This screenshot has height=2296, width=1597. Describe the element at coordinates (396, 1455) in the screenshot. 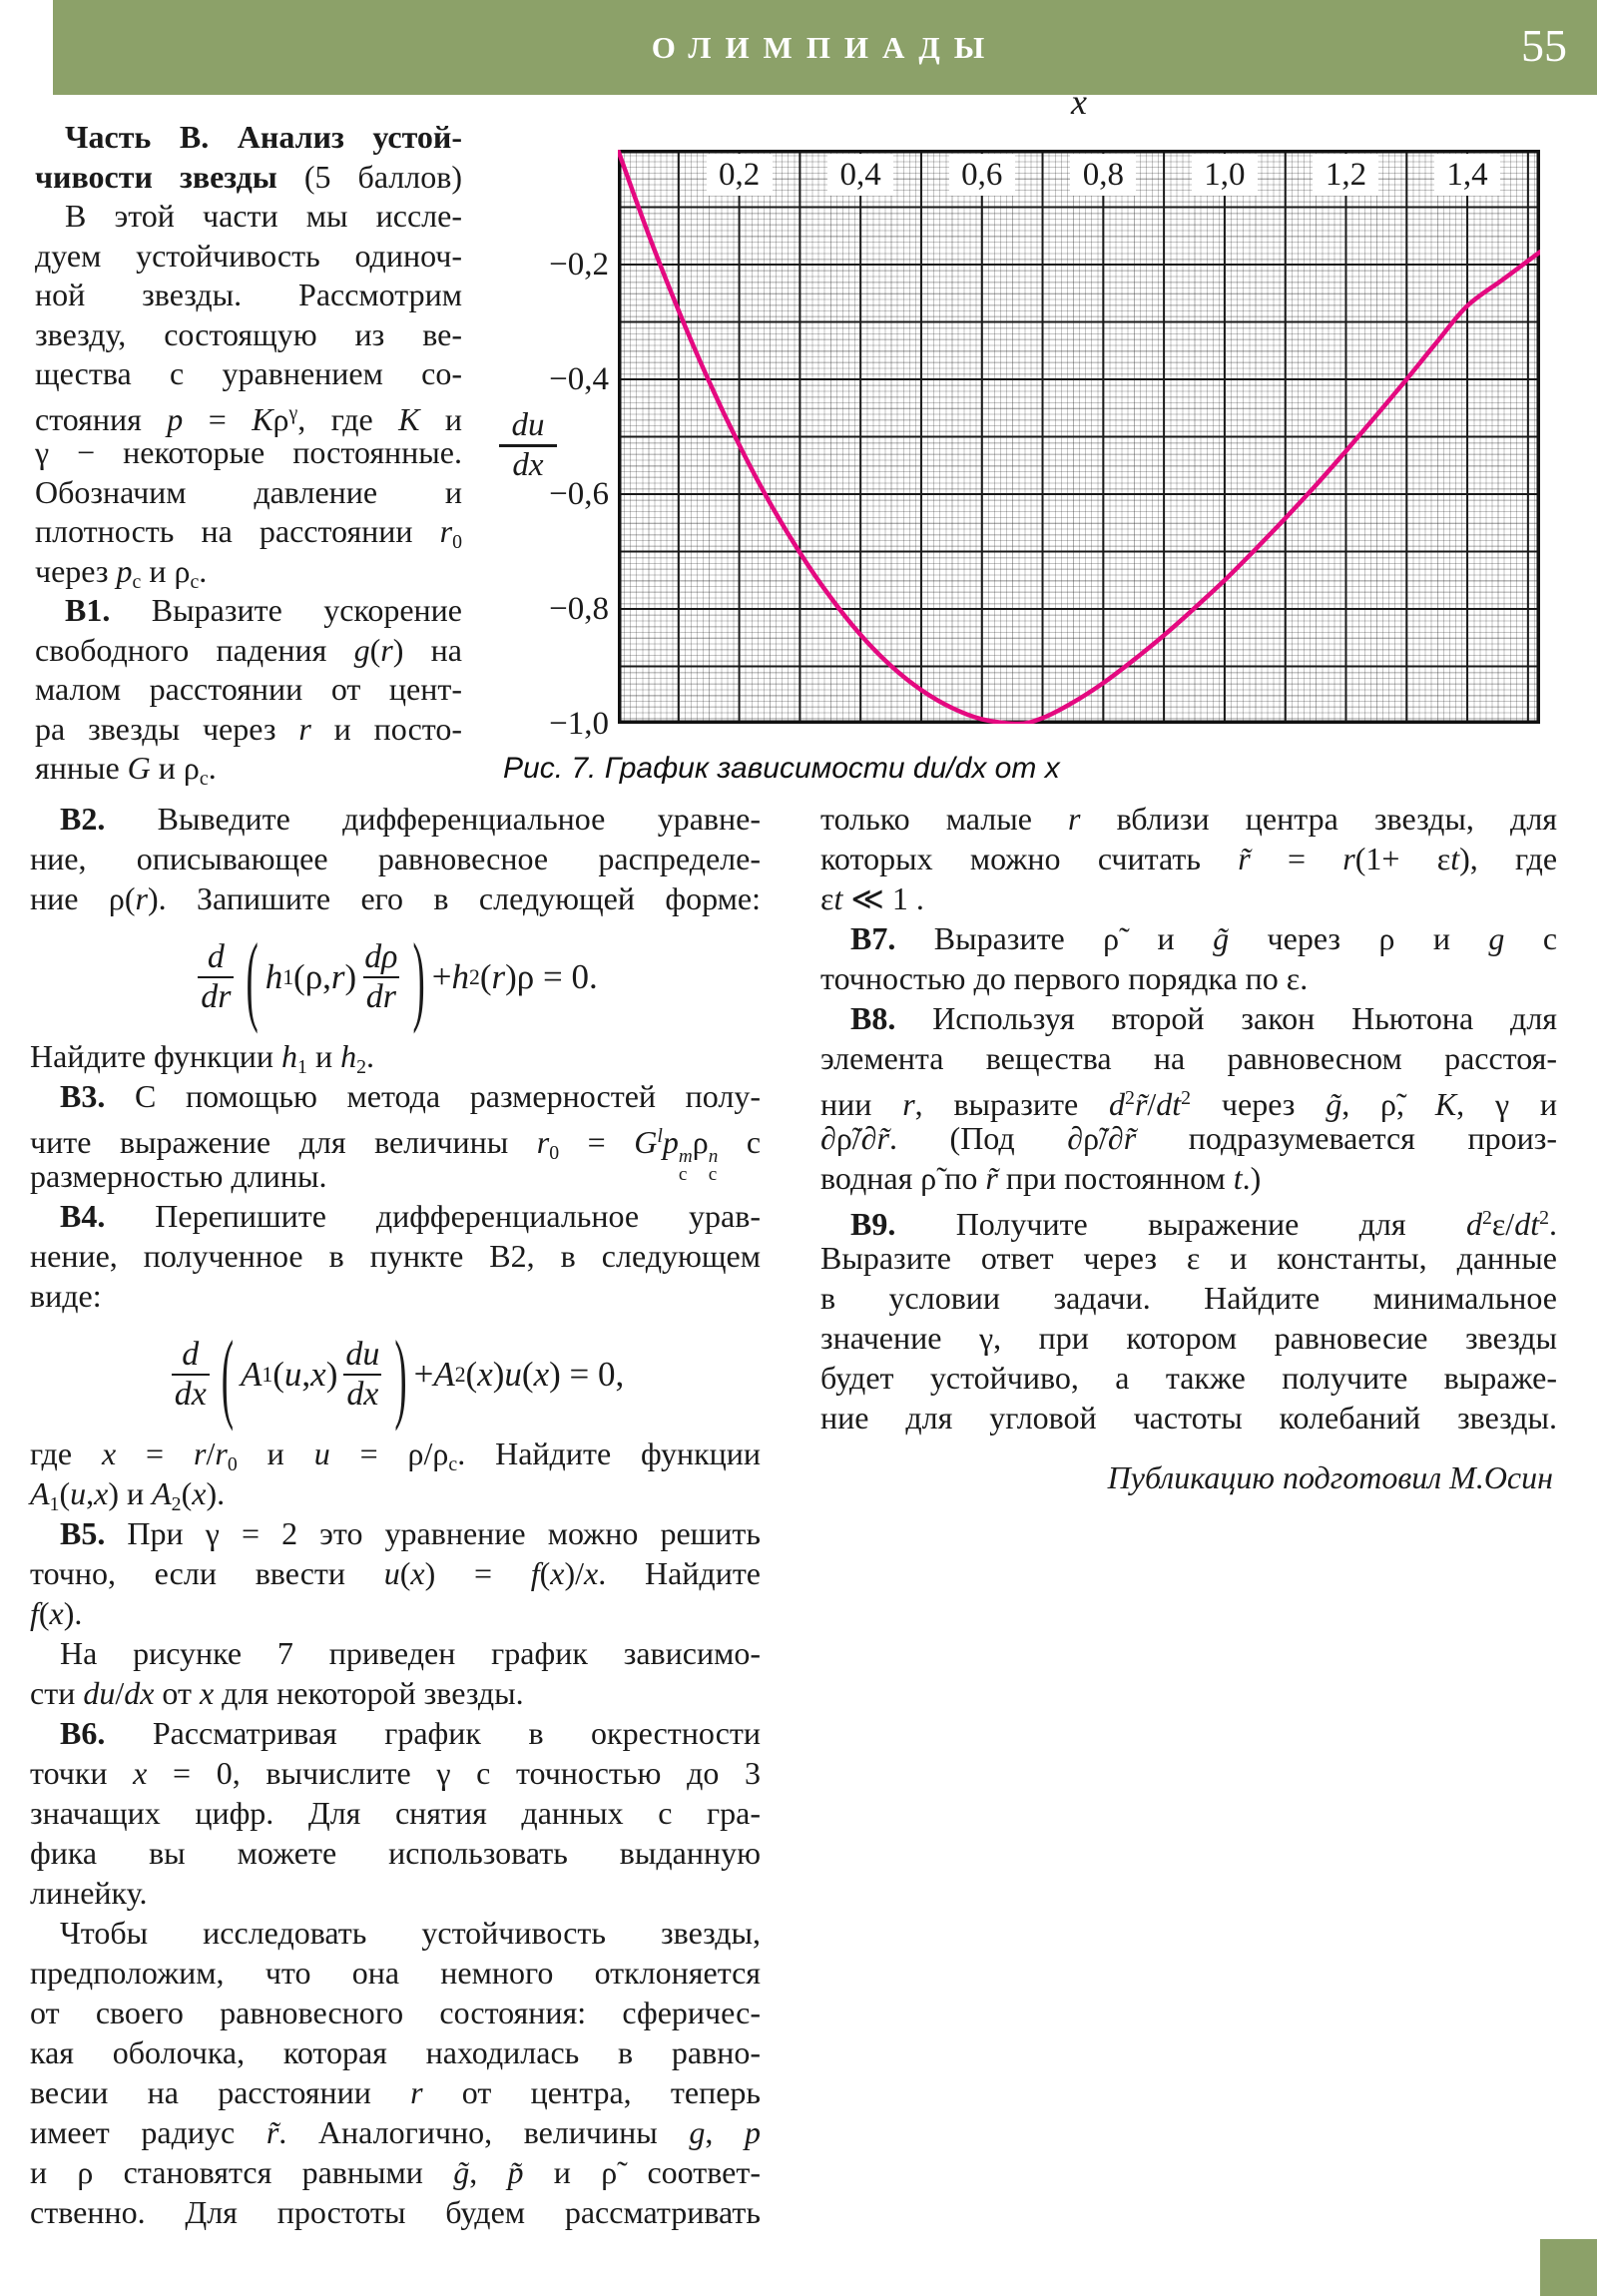

I see `text-line: где x = r/r0 и u = ρ/ρc. Найдите функции` at that location.